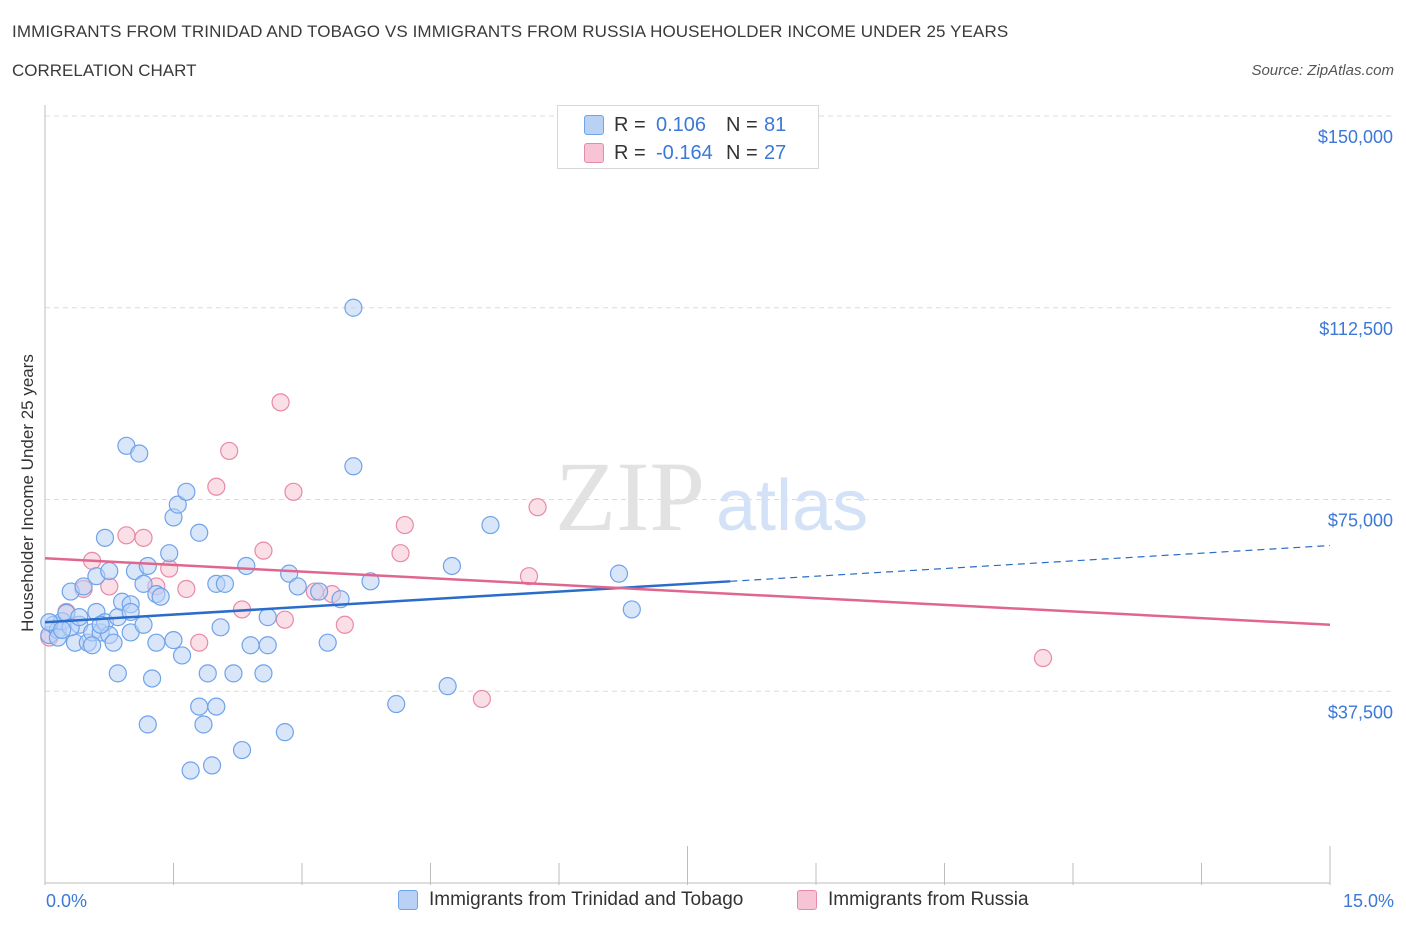  I want to click on legend-n-value: 27, so click(775, 152).